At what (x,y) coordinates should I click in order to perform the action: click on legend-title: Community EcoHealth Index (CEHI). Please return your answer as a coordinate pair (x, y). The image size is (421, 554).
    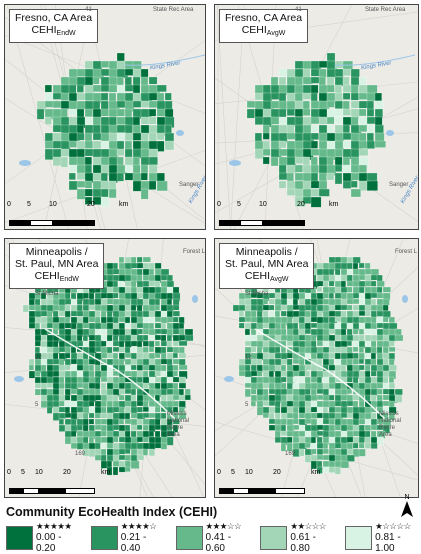
    Looking at the image, I should click on (111, 512).